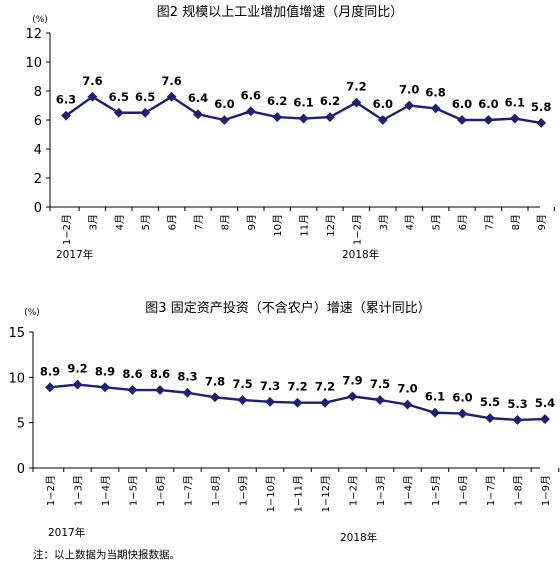  What do you see at coordinates (326, 493) in the screenshot?
I see `chart3-x-tick-label: 1−12月` at bounding box center [326, 493].